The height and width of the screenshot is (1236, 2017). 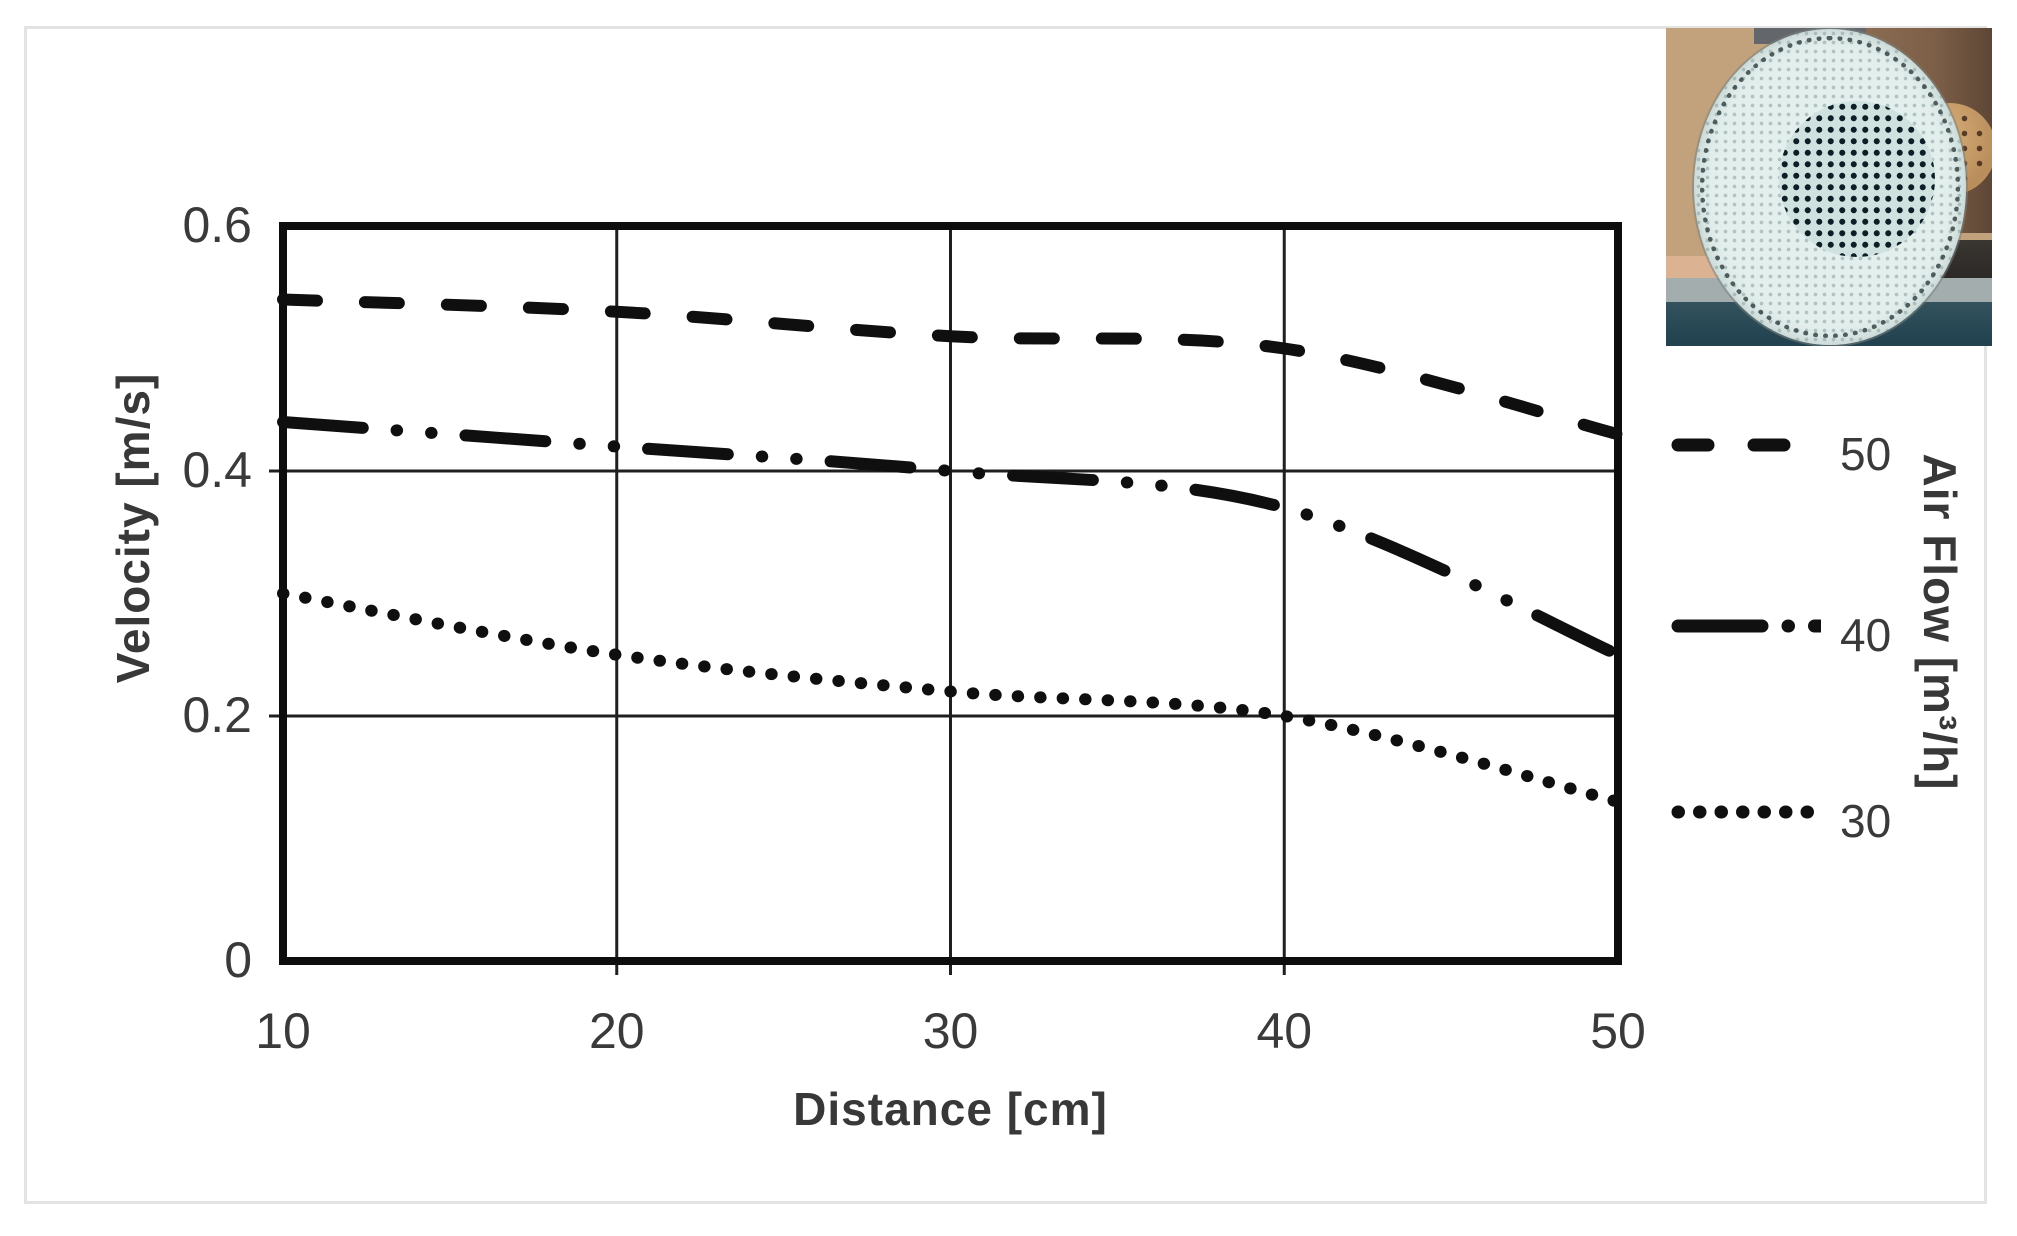 What do you see at coordinates (950, 1109) in the screenshot?
I see `x-axis-title: Distance [cm]` at bounding box center [950, 1109].